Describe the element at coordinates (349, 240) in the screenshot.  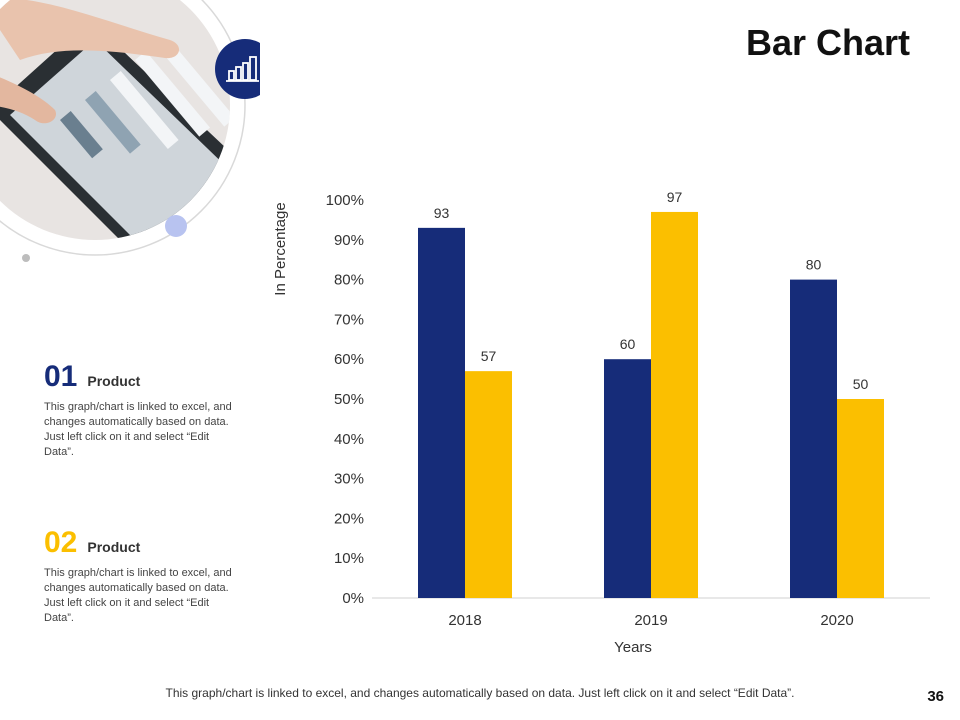
I see `y-tick-label: 90%` at that location.